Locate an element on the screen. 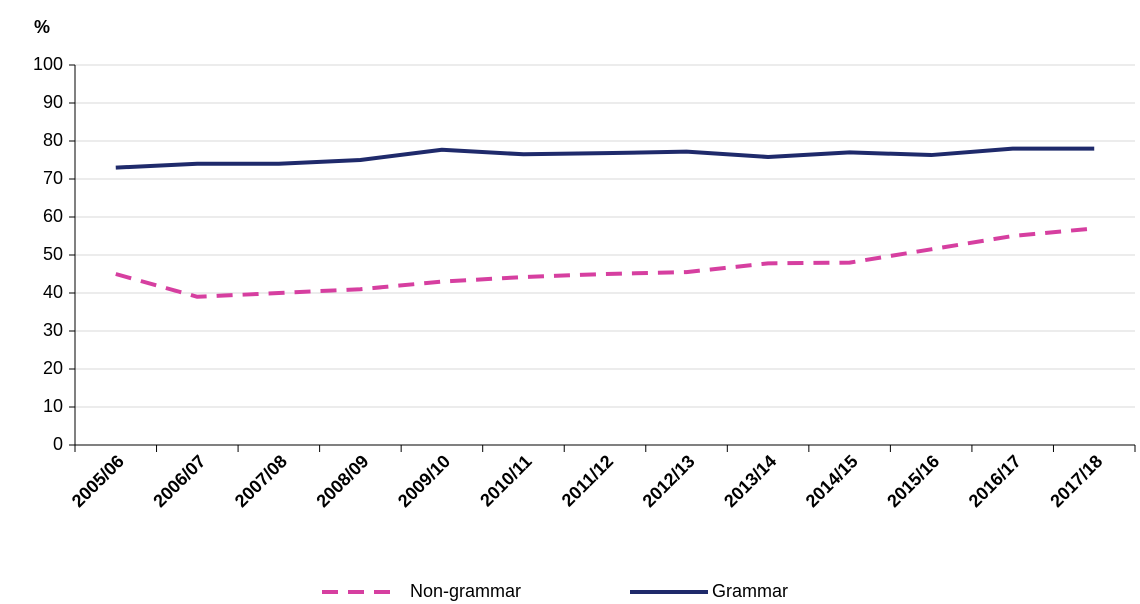 Image resolution: width=1140 pixels, height=604 pixels. y-tick-label: 60 is located at coordinates (53, 216).